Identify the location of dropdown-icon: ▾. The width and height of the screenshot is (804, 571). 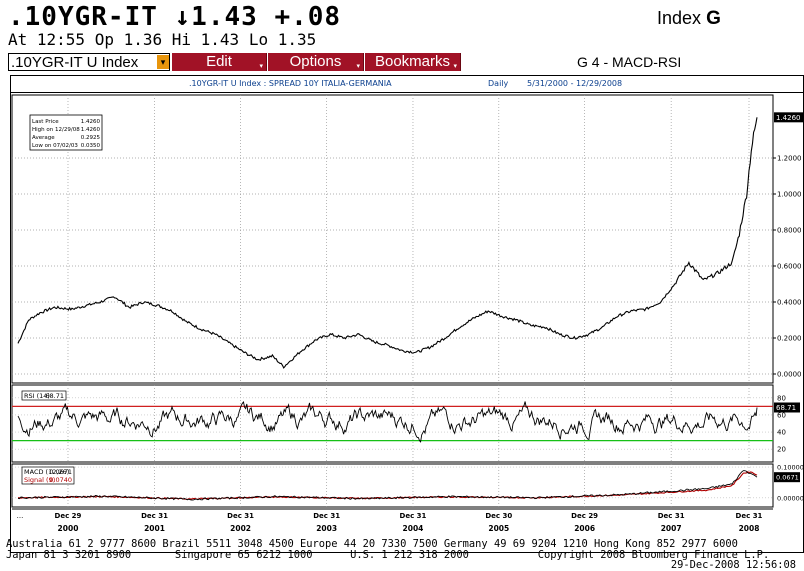
(163, 62).